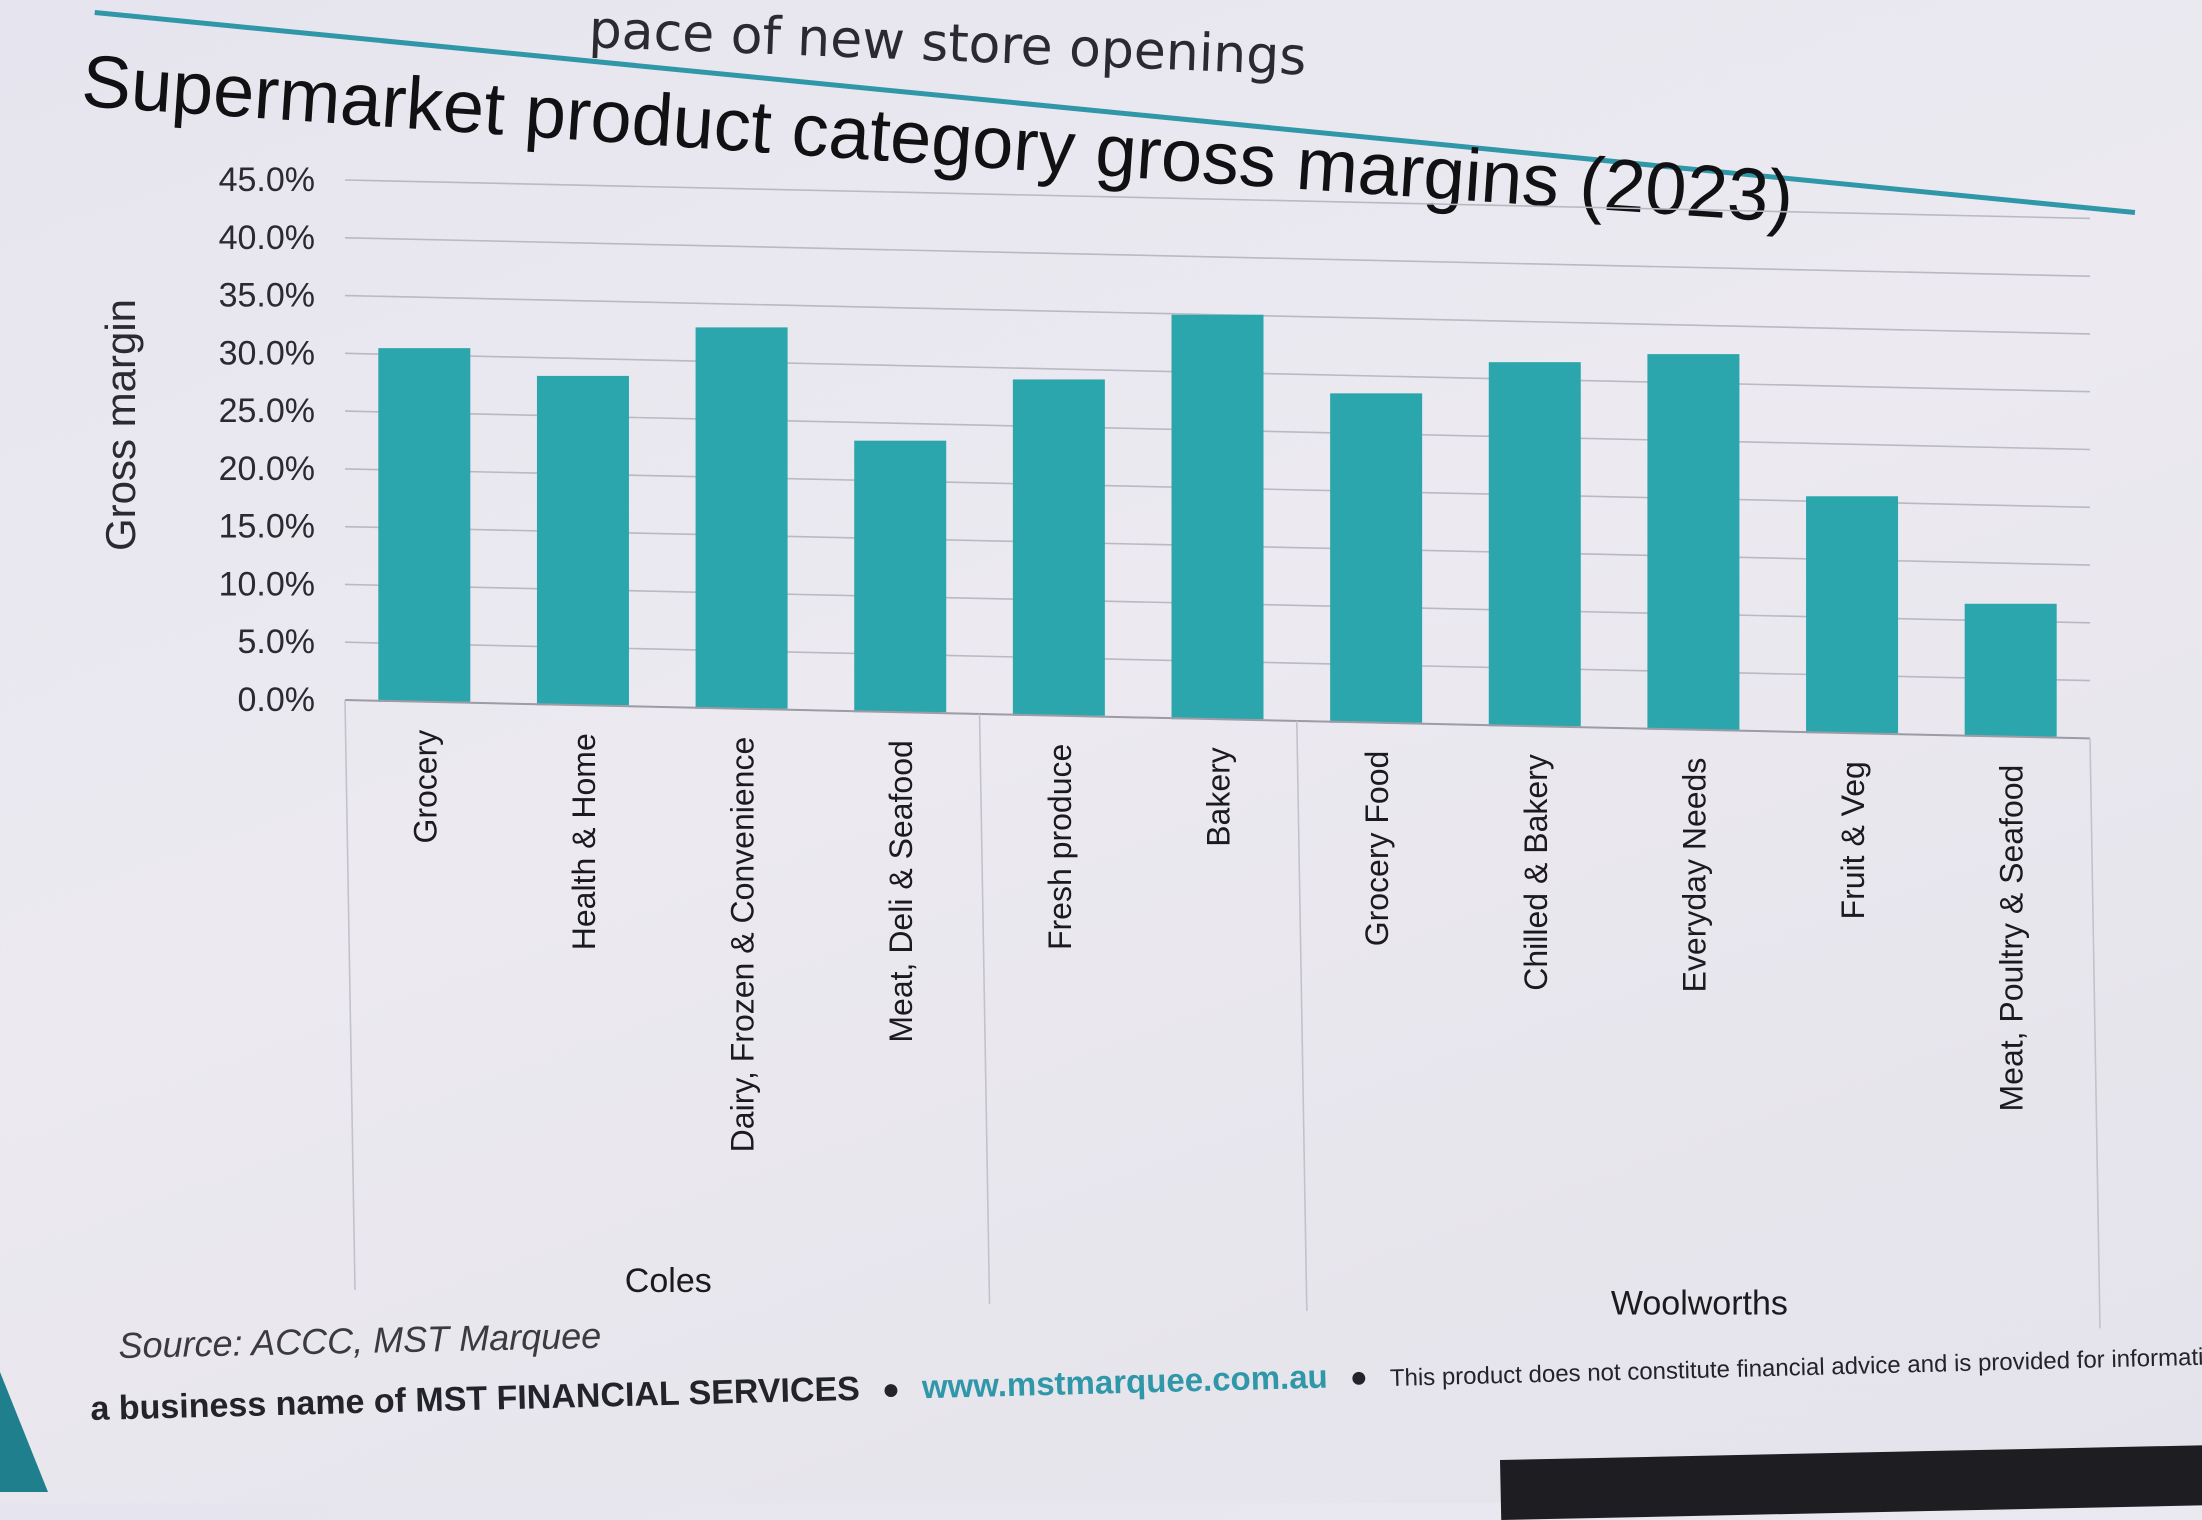  I want to click on y-tick-label: 30.0%, so click(267, 353).